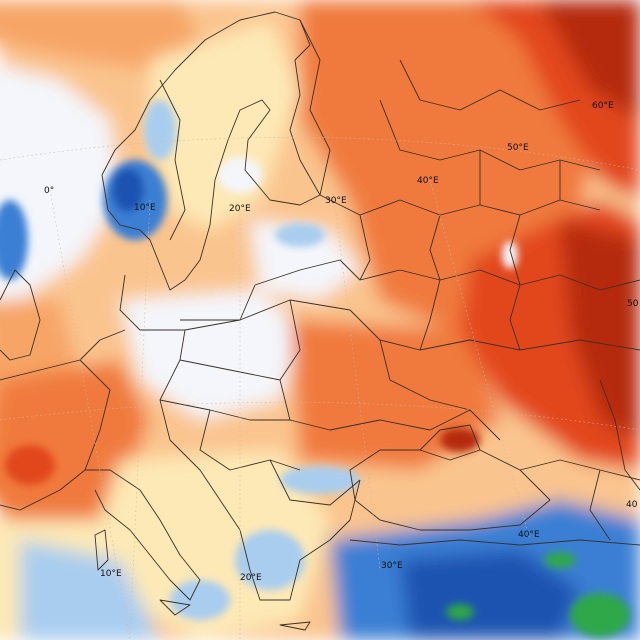 Image resolution: width=640 pixels, height=640 pixels. Describe the element at coordinates (518, 148) in the screenshot. I see `grid-label-lon-50e-north: 50°E` at that location.